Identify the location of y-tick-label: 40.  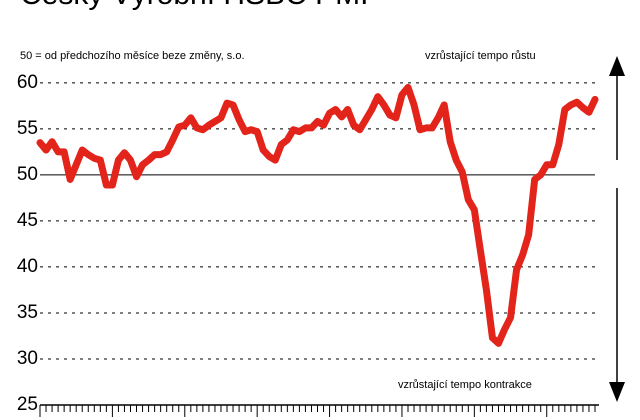
(27, 266).